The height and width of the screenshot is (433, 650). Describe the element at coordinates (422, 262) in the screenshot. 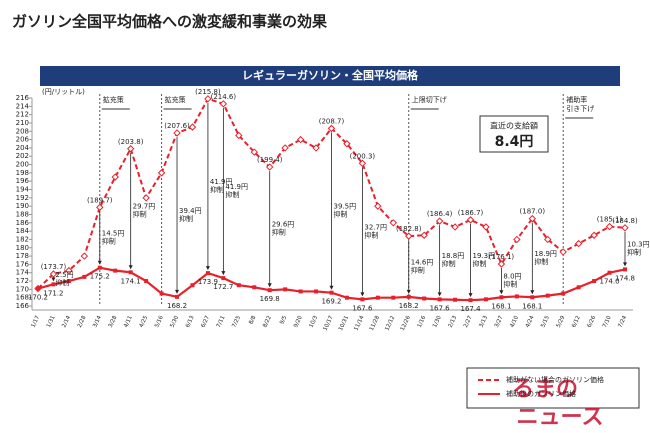

I see `subsidy-label: 14.6円` at that location.